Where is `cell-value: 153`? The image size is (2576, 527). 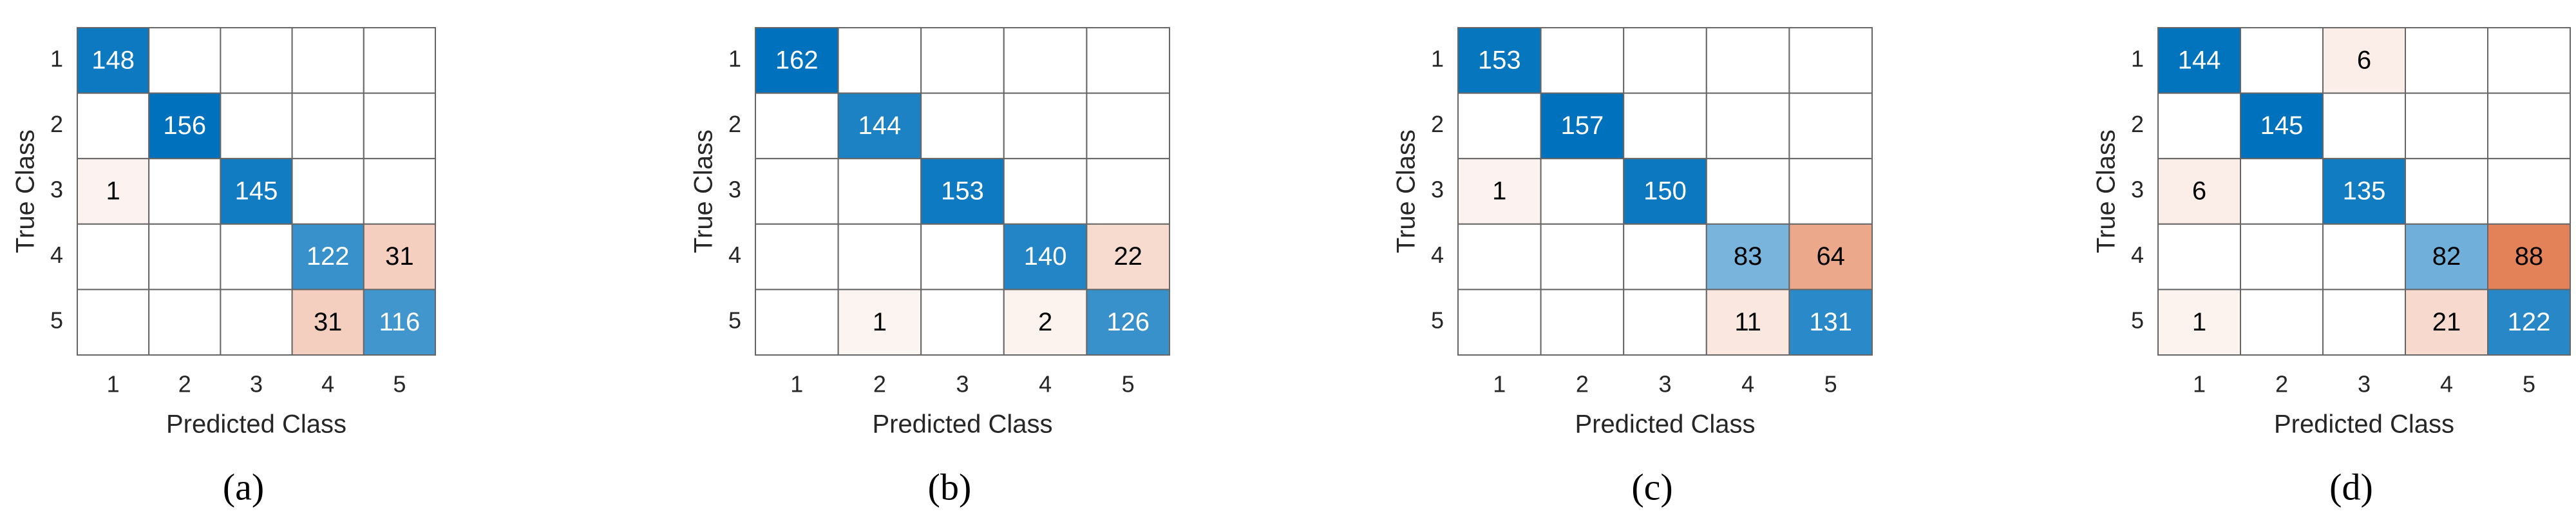
cell-value: 153 is located at coordinates (963, 192).